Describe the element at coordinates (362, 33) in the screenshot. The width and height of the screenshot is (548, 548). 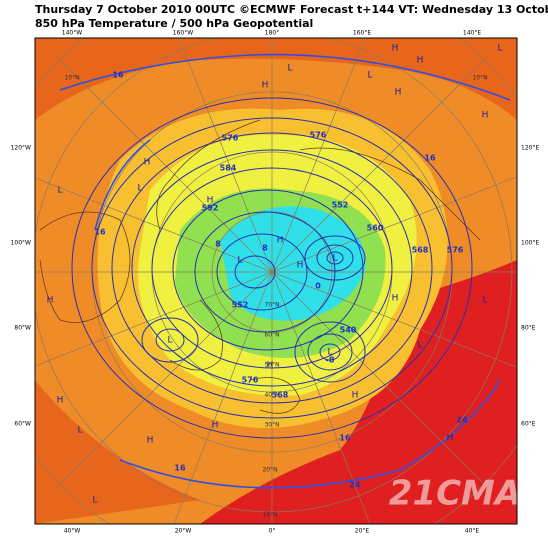
I see `longitude-label: 160°E` at that location.